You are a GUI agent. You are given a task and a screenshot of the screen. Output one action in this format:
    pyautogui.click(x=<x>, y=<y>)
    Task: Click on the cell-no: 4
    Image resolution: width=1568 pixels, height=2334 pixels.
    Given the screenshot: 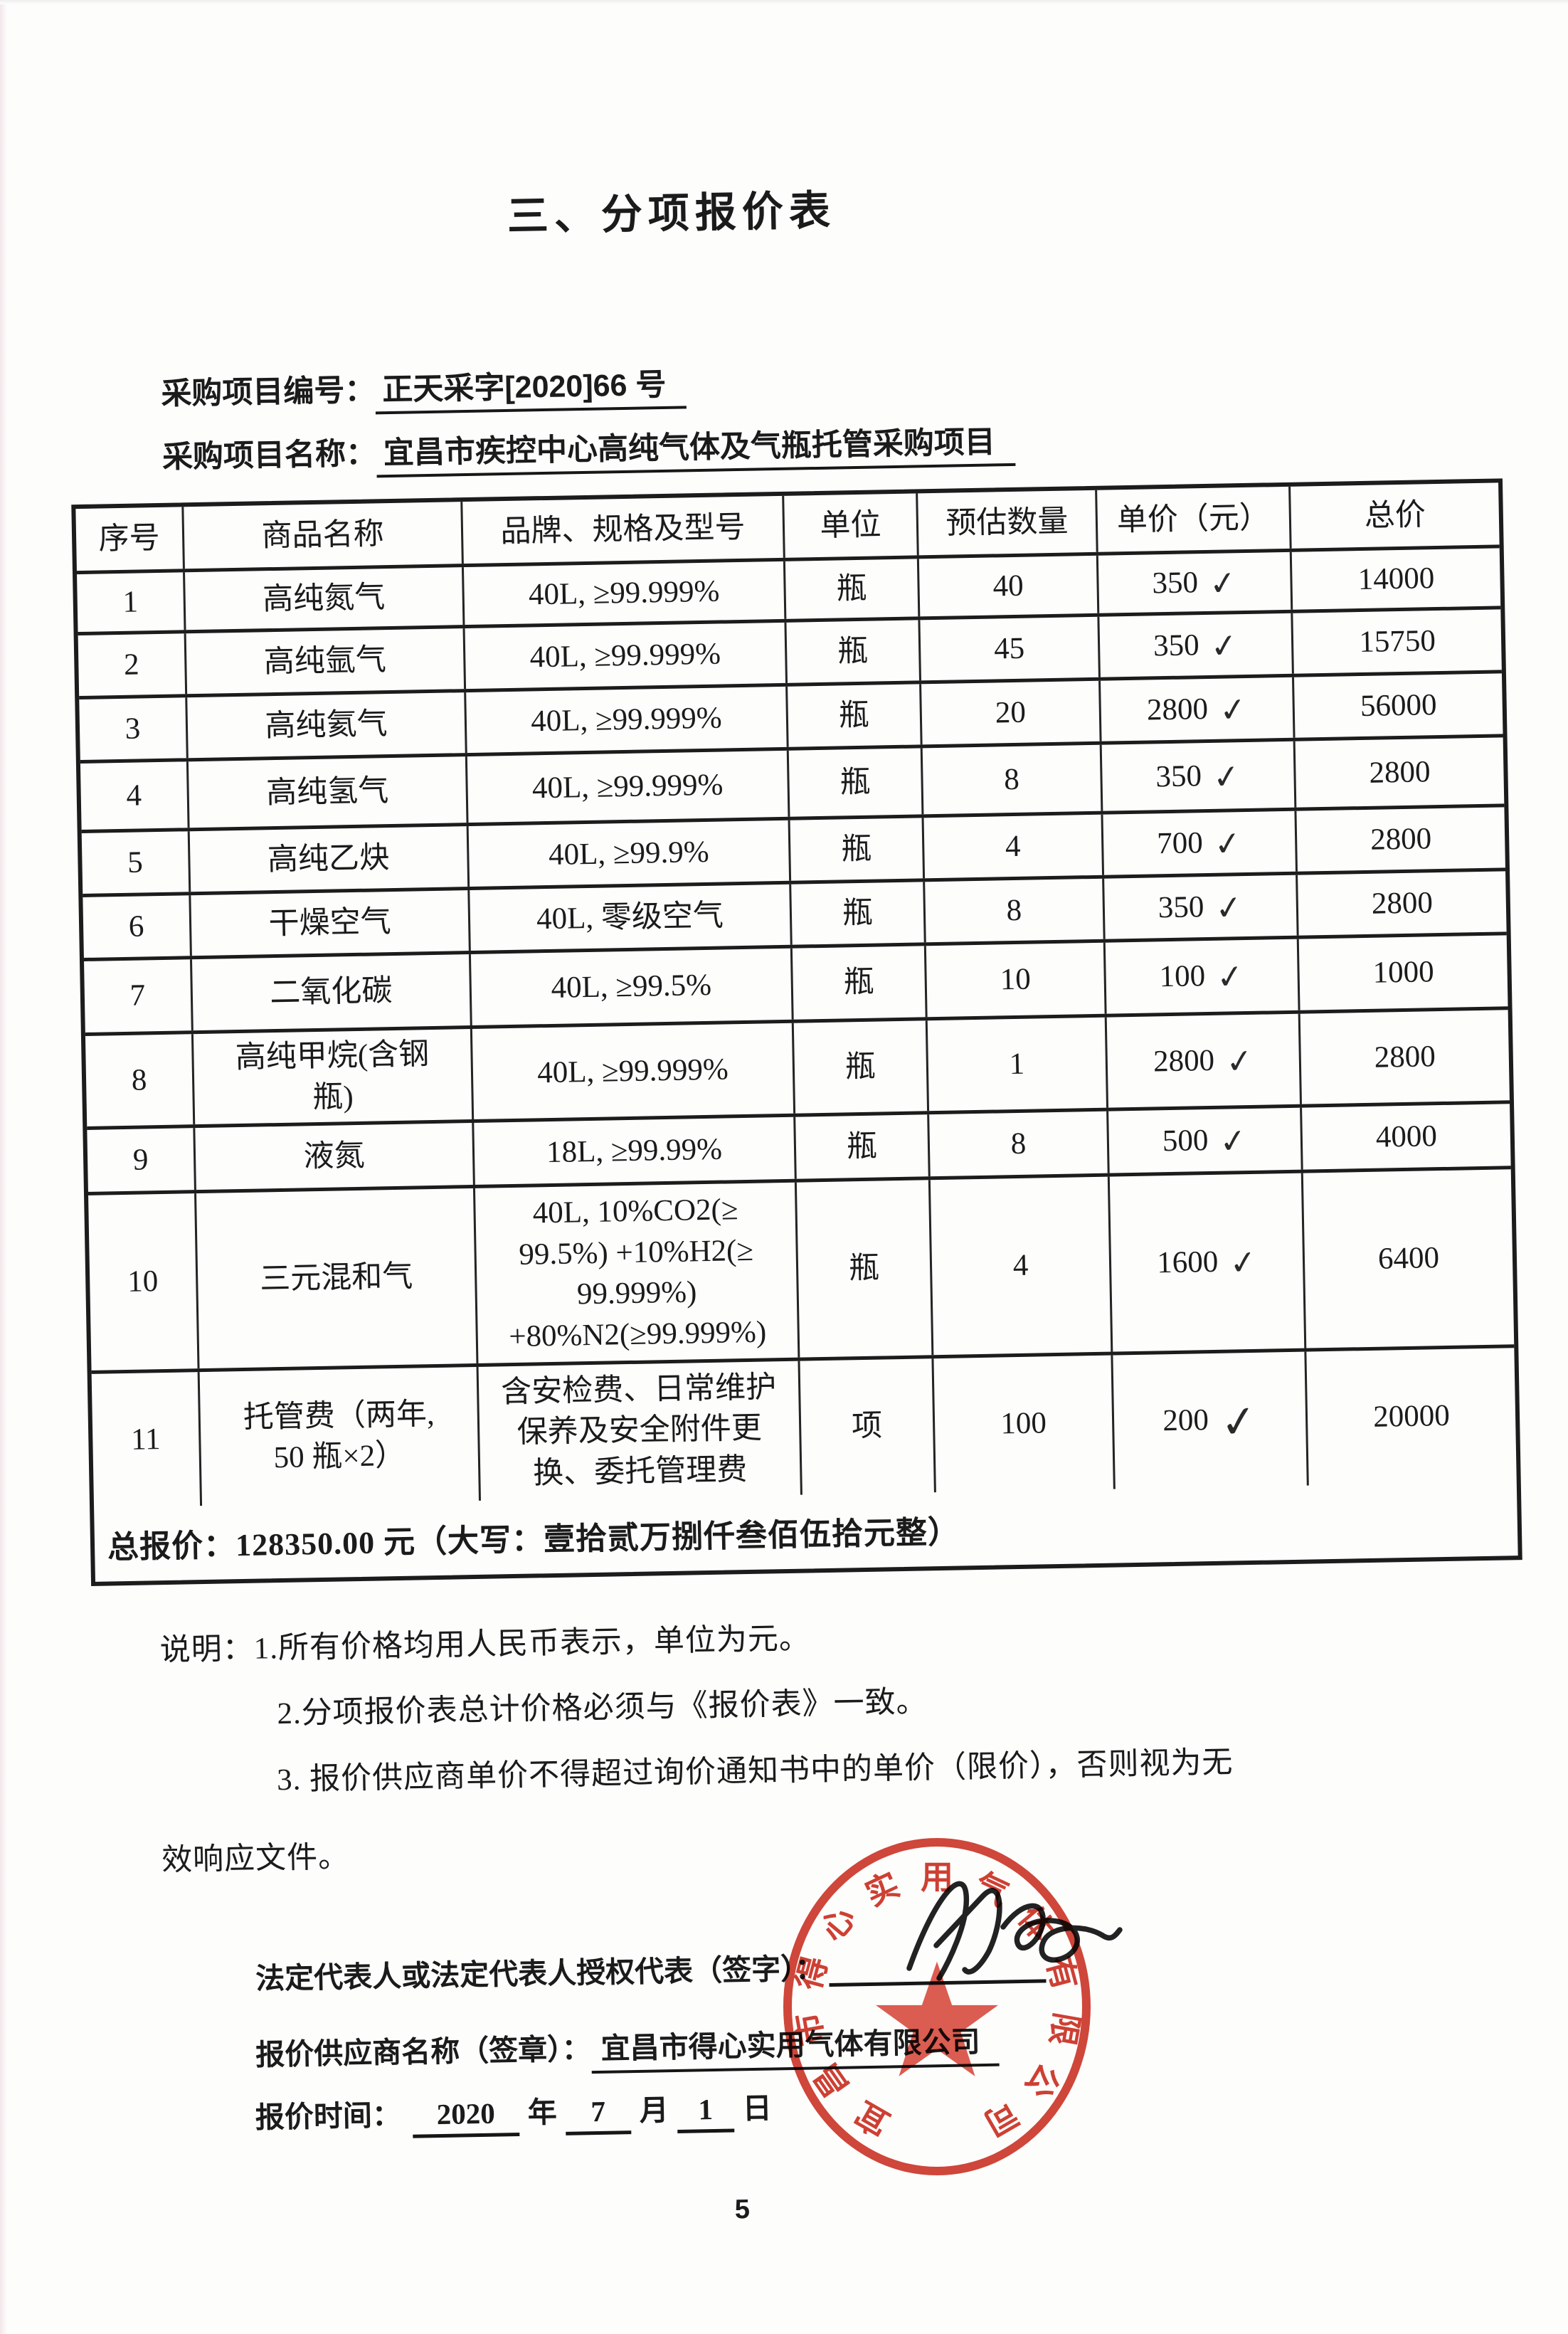 What is the action you would take?
    pyautogui.click(x=135, y=795)
    